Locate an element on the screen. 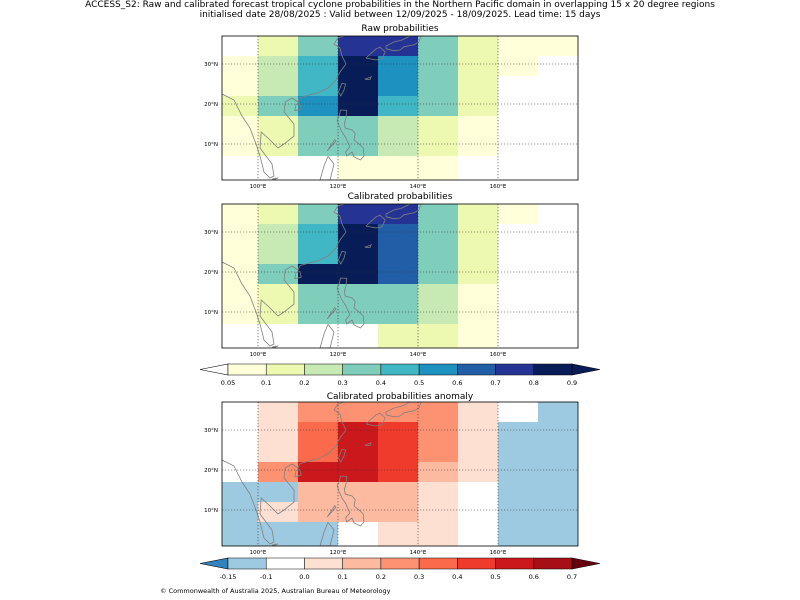 The image size is (800, 600). colorbar-tick-label: 0.5 is located at coordinates (495, 577).